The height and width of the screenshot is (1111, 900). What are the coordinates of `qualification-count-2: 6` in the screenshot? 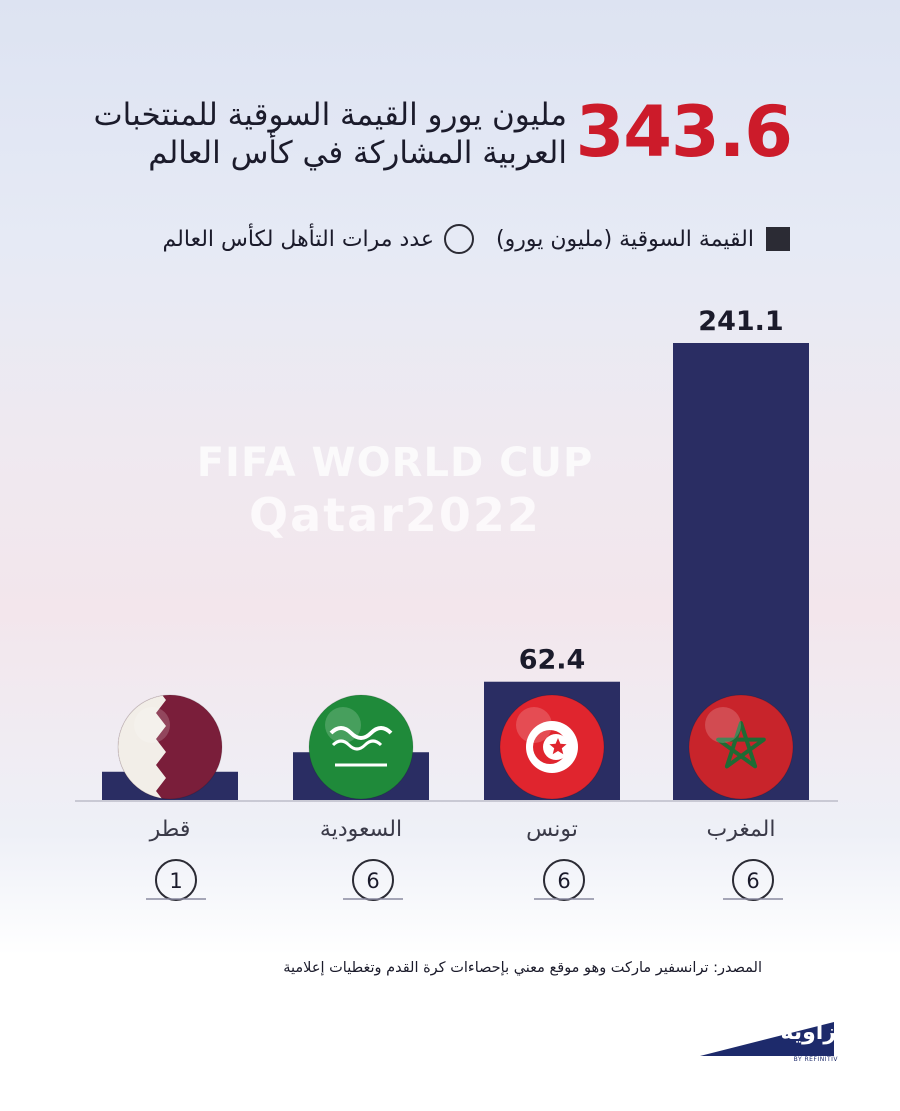 It's located at (372, 881).